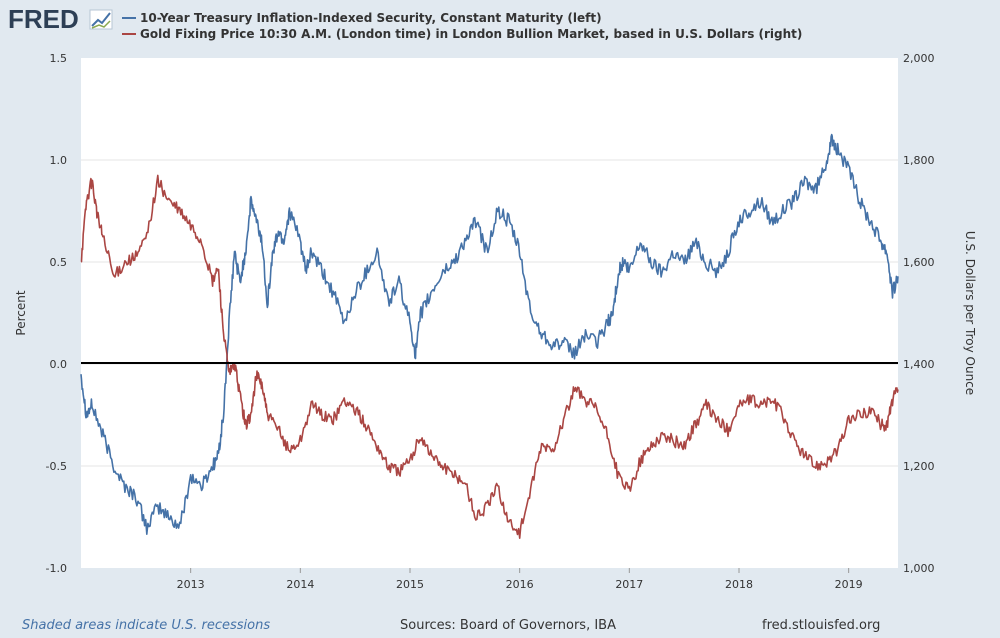 The height and width of the screenshot is (638, 1000). I want to click on x-tick-label: 2014, so click(300, 584).